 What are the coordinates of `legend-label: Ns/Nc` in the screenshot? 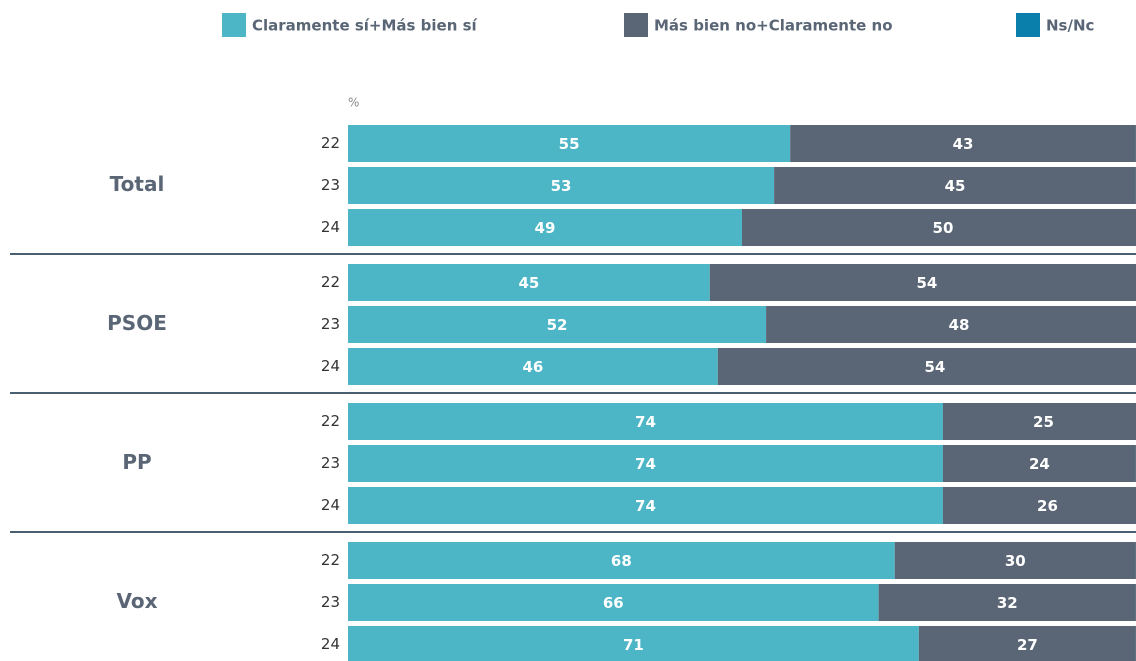 It's located at (1070, 26).